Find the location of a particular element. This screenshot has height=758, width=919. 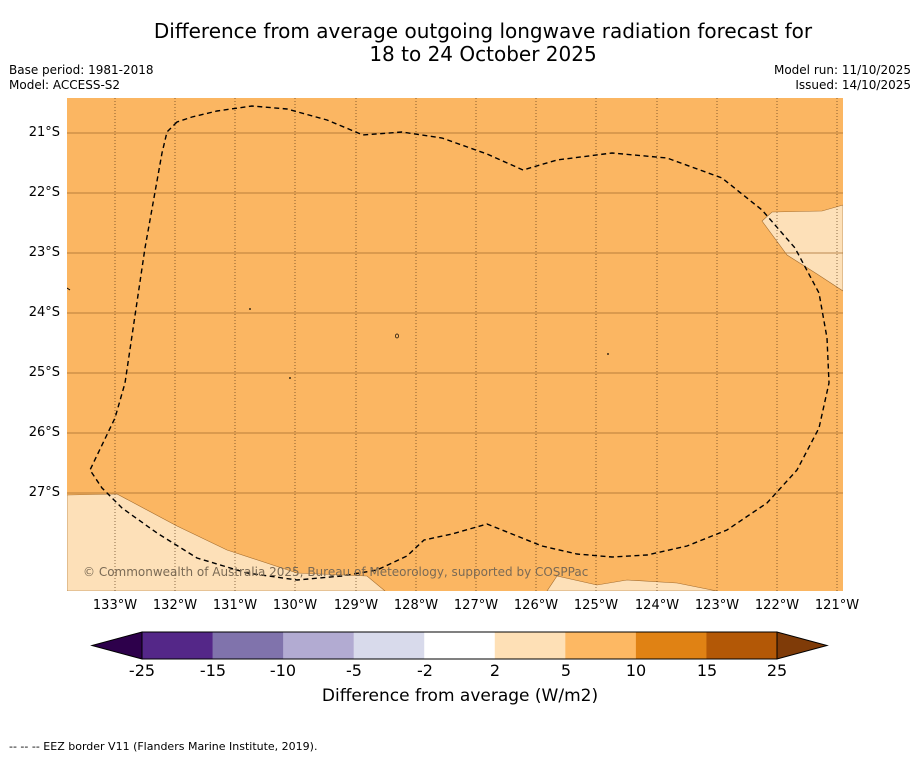

lon-label: 127°W is located at coordinates (476, 605).